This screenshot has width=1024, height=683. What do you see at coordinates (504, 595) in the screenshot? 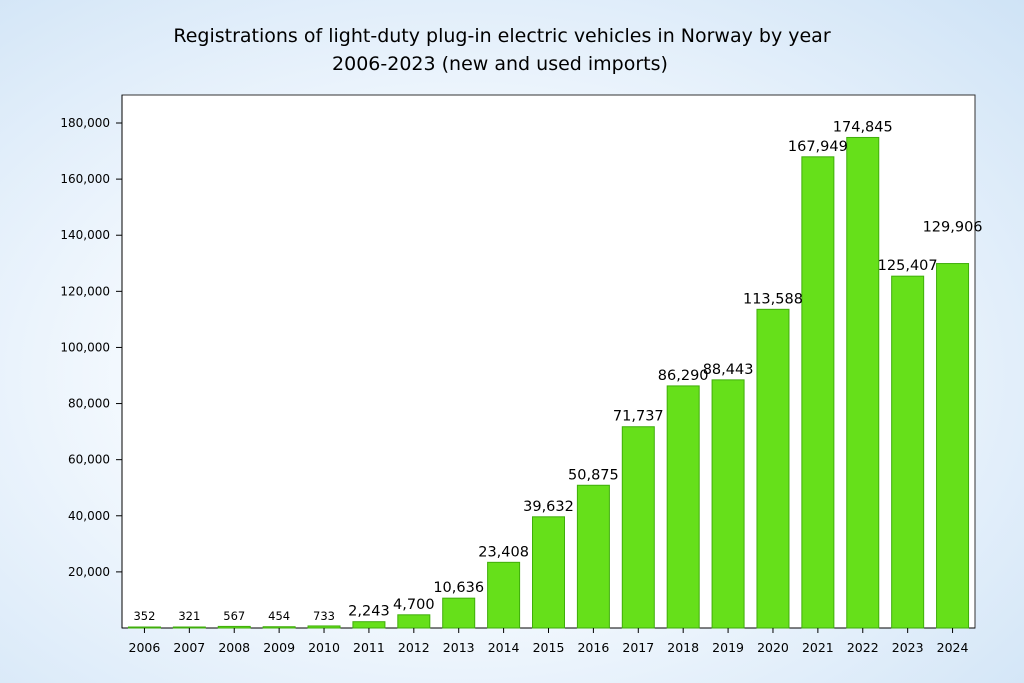
I see `bar-2014` at bounding box center [504, 595].